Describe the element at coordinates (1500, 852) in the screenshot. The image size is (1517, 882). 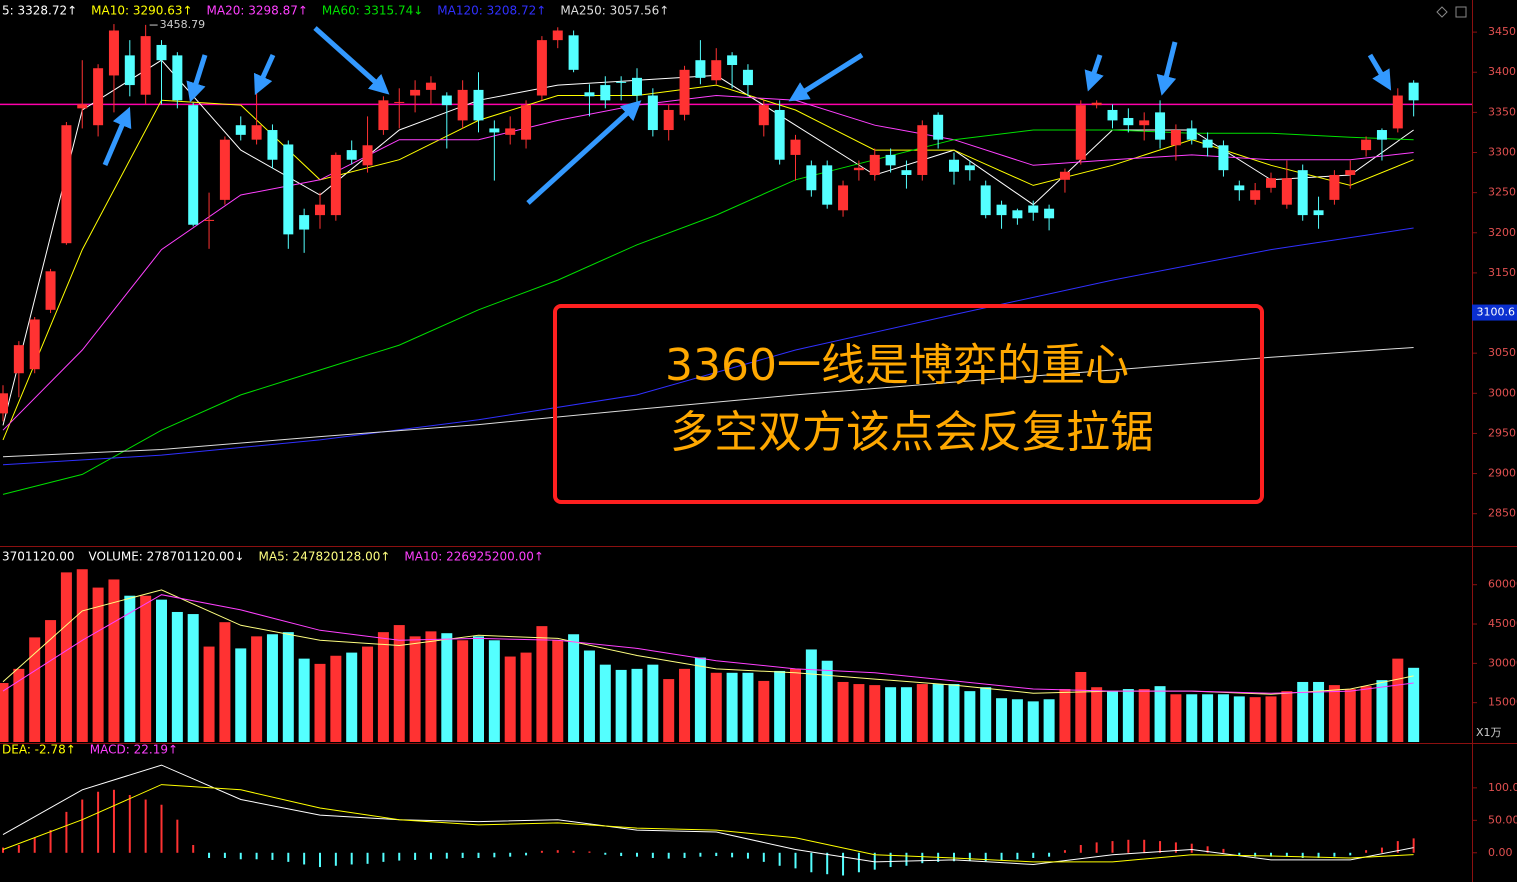
I see `y-tick-label: 0.00` at that location.